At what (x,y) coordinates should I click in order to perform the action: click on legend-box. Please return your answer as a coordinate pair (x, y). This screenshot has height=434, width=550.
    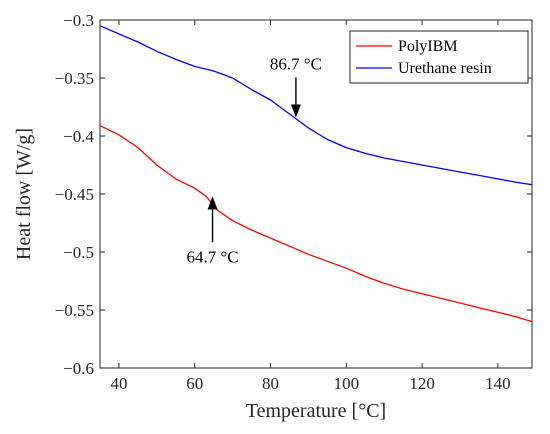
    Looking at the image, I should click on (439, 57).